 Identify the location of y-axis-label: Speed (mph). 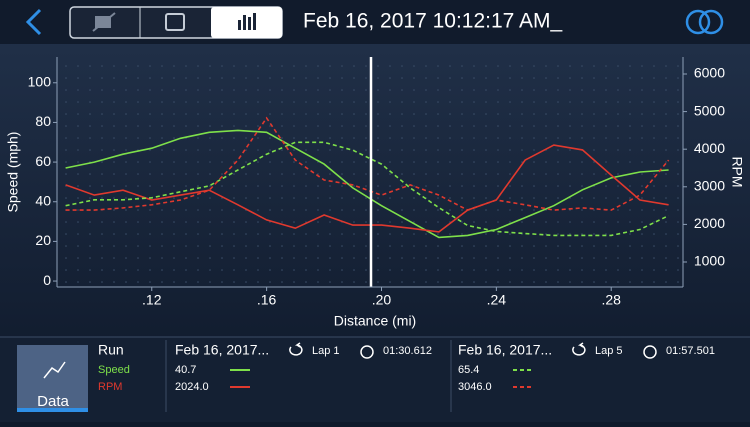
(13, 172).